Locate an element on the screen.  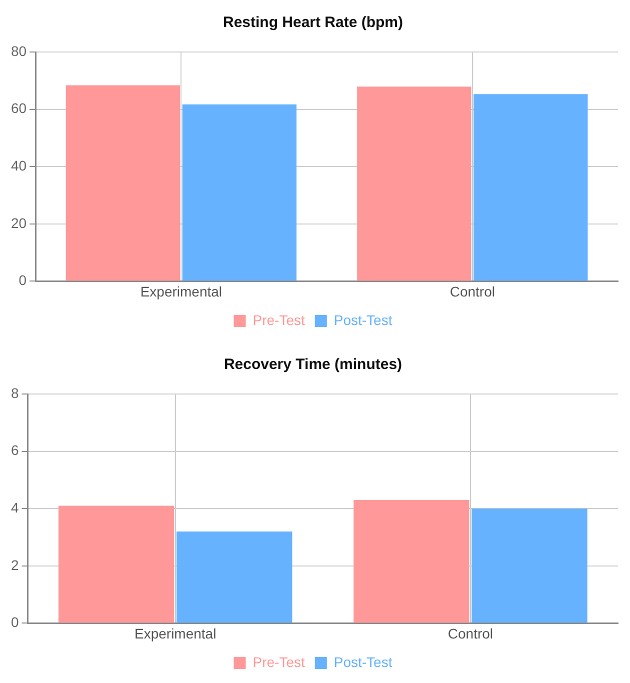
y-tick-label: 60 is located at coordinates (18, 108).